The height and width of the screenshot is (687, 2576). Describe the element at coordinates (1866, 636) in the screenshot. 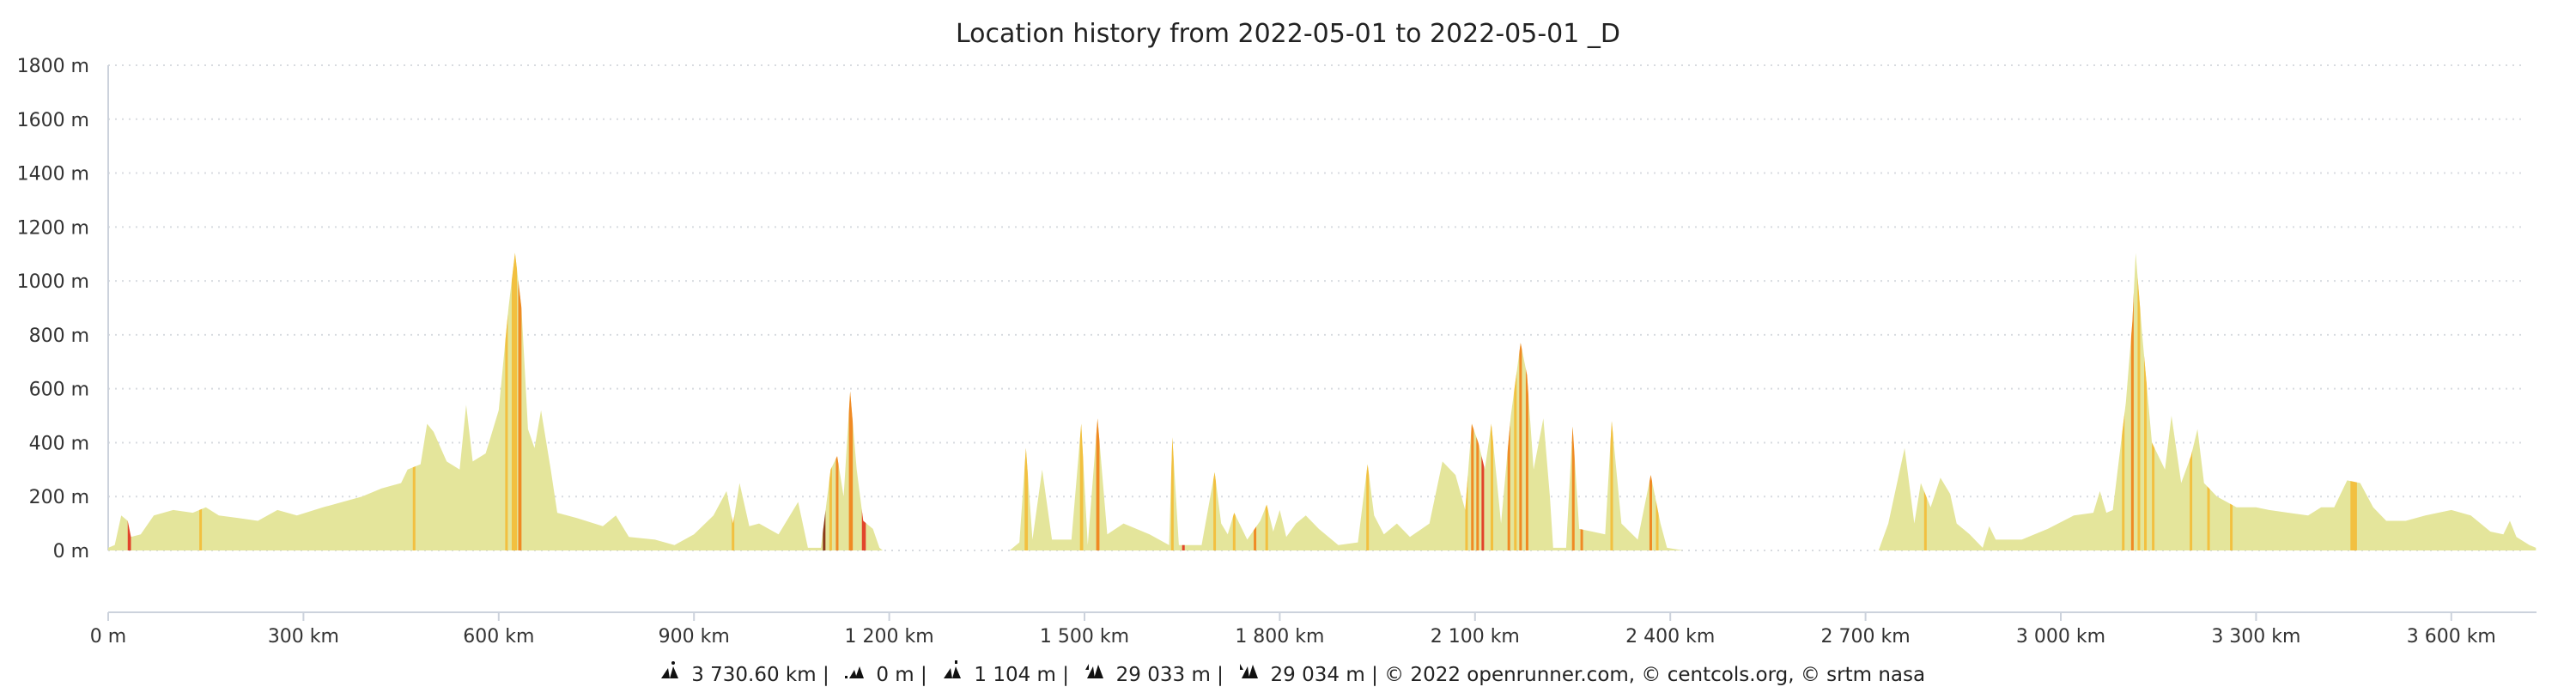

I see `x-tick-label: 2 700 km` at that location.